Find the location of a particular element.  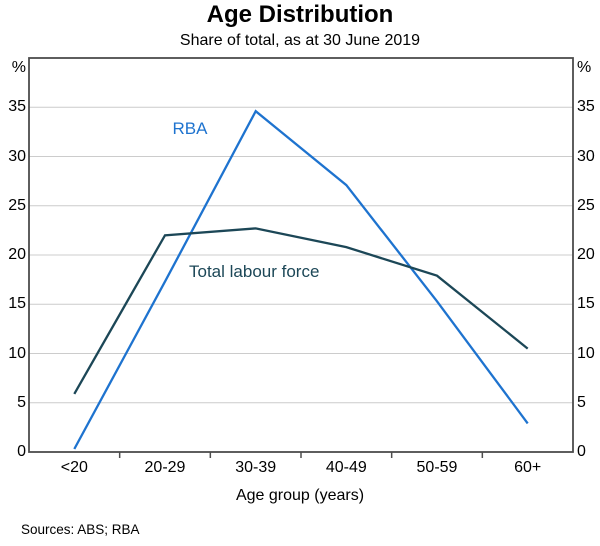

x-axis-label: 20-29 is located at coordinates (165, 467).